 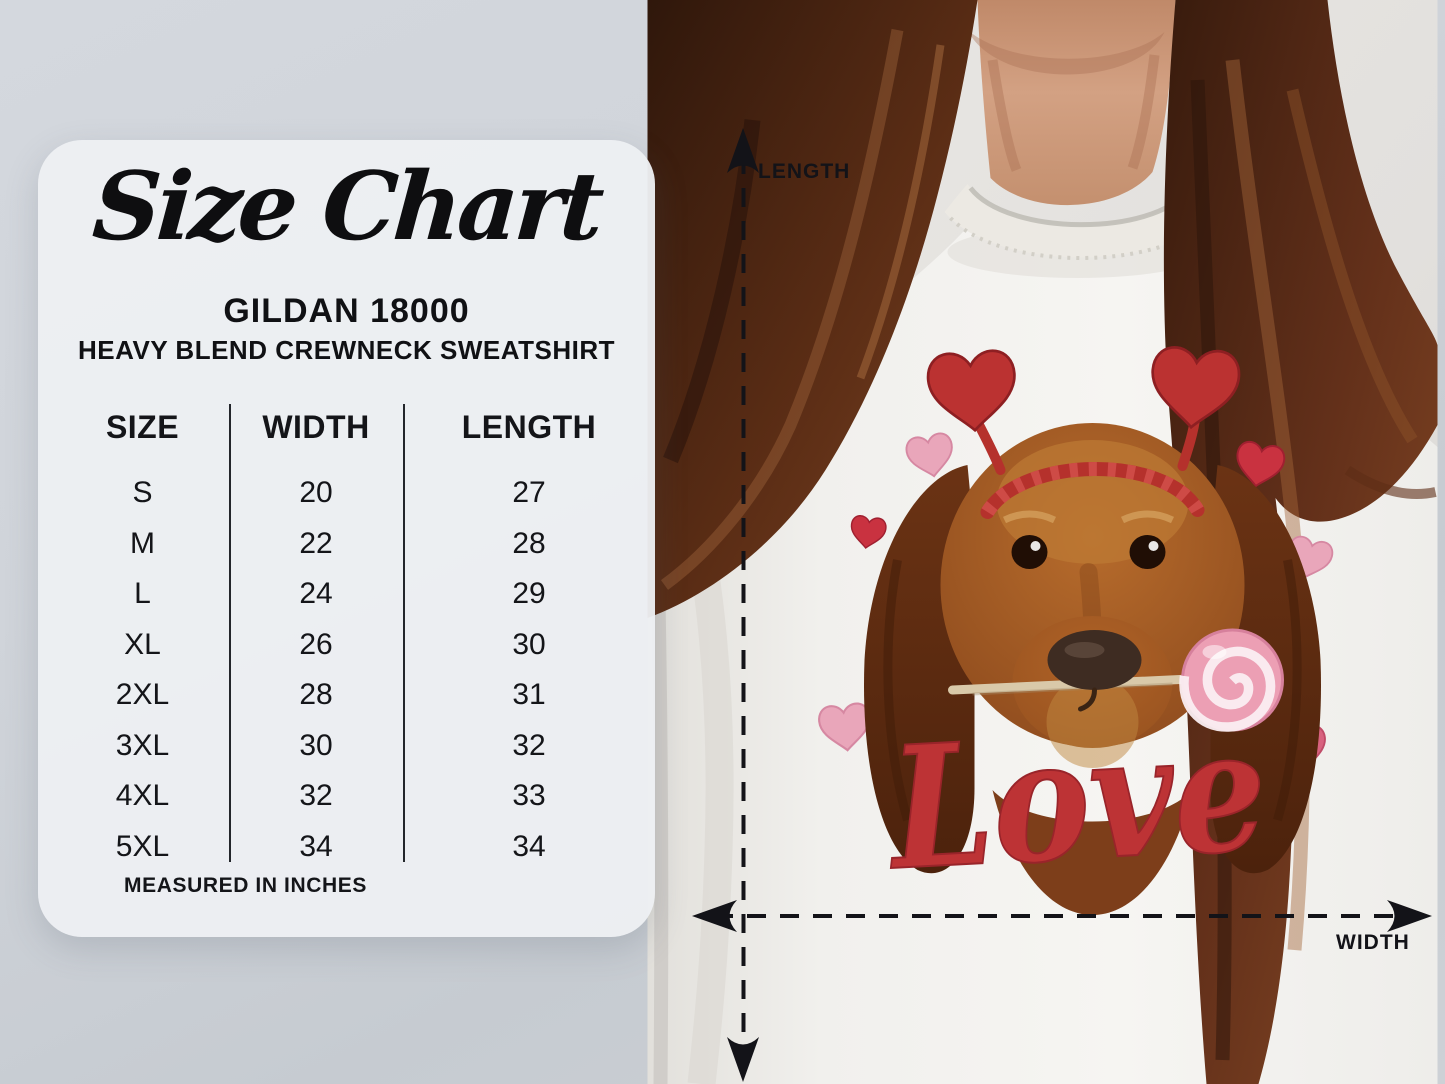 What do you see at coordinates (529, 695) in the screenshot?
I see `length-cell: 31` at bounding box center [529, 695].